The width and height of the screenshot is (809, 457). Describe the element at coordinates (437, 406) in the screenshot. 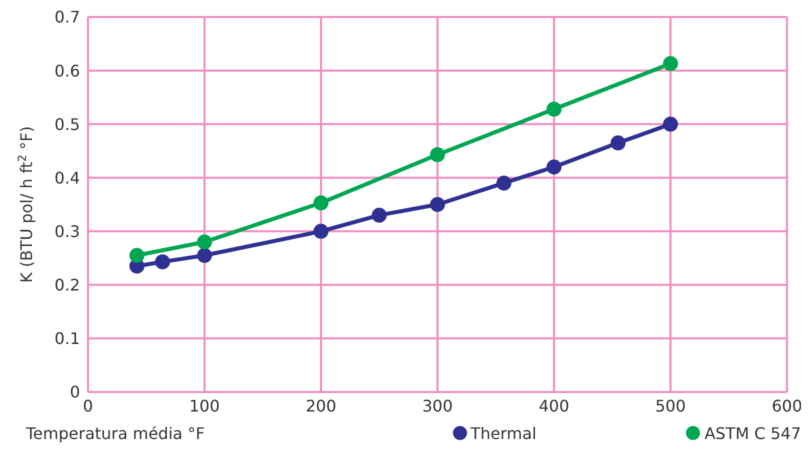

I see `x-tick-label: 300` at that location.